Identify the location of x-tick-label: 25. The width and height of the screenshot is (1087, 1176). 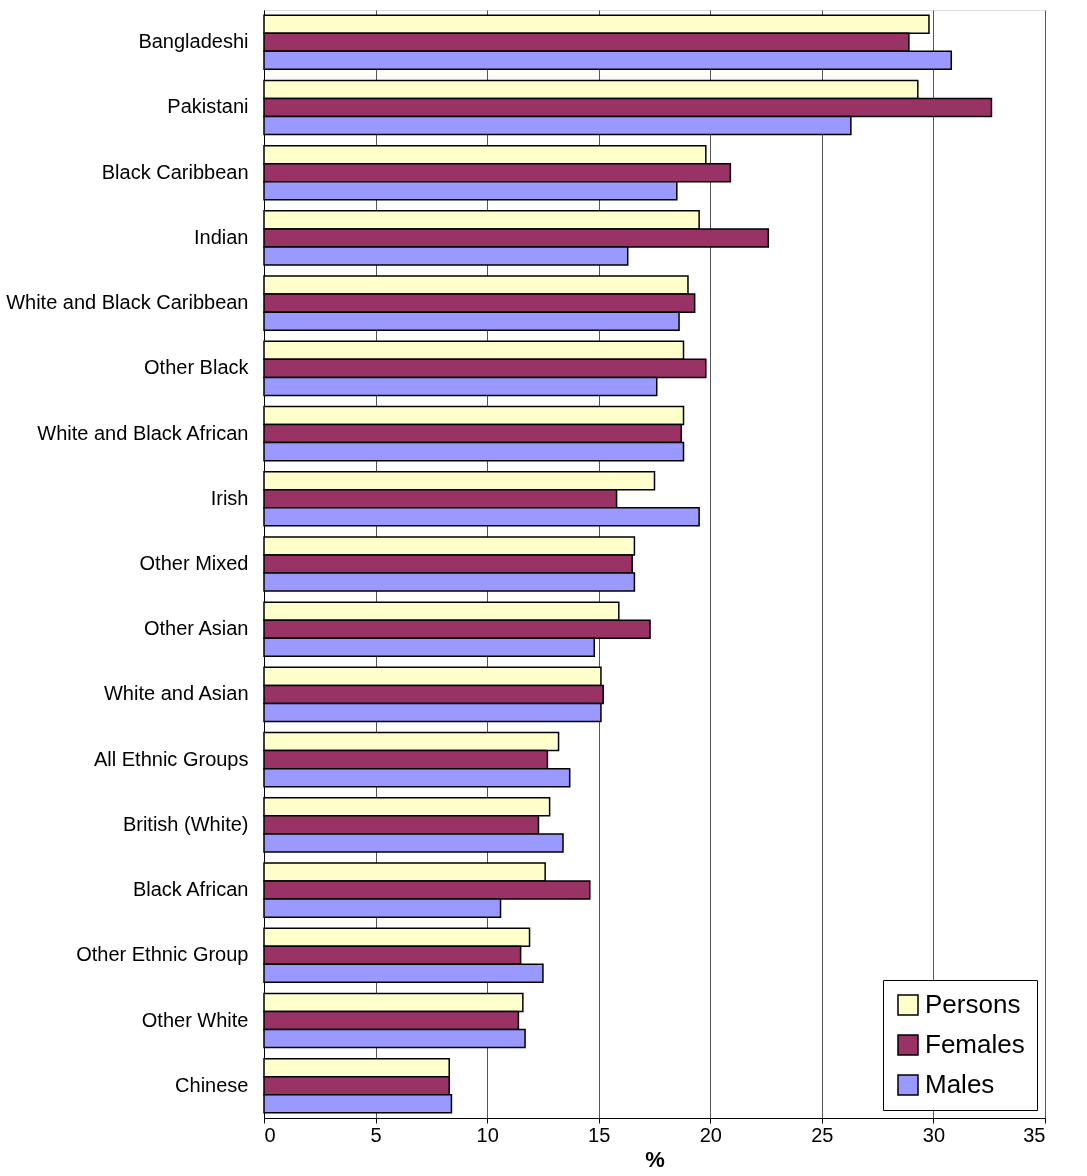
(822, 1134).